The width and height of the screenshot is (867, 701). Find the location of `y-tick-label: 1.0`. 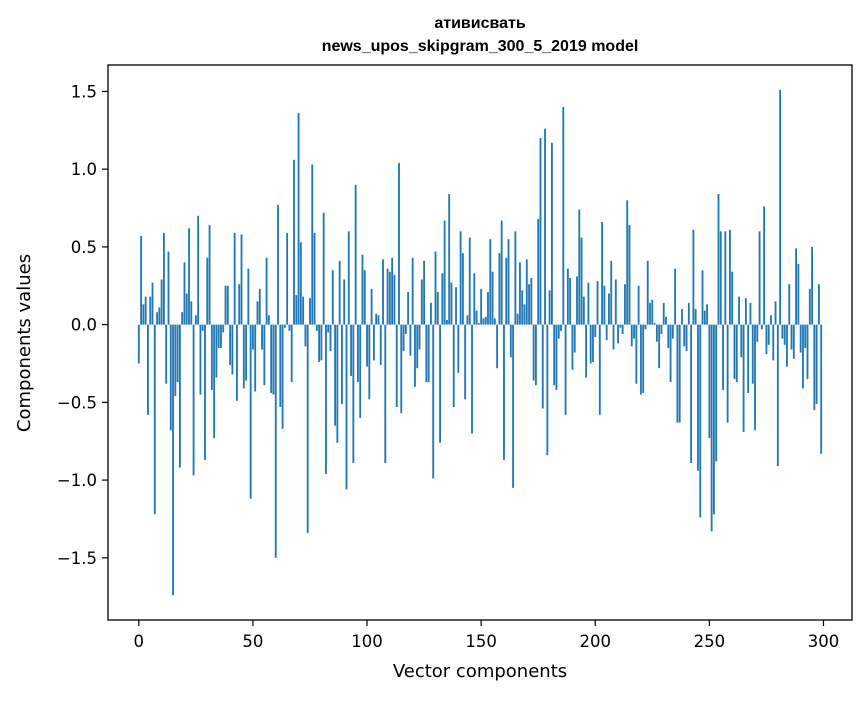

y-tick-label: 1.0 is located at coordinates (84, 169).